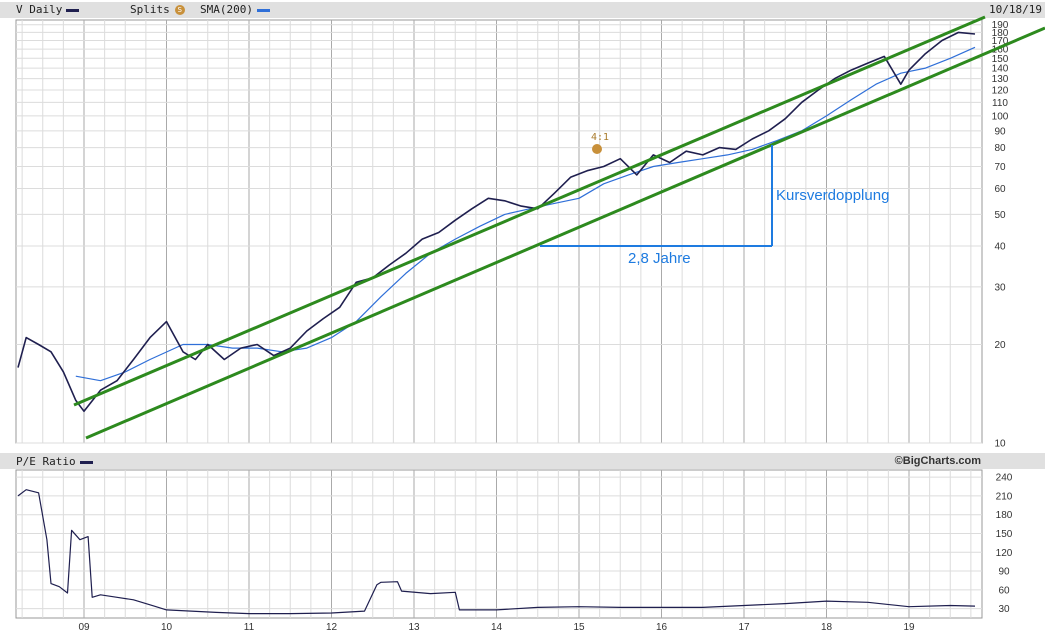  Describe the element at coordinates (1000, 247) in the screenshot. I see `upper-y-tick-label: 40` at that location.